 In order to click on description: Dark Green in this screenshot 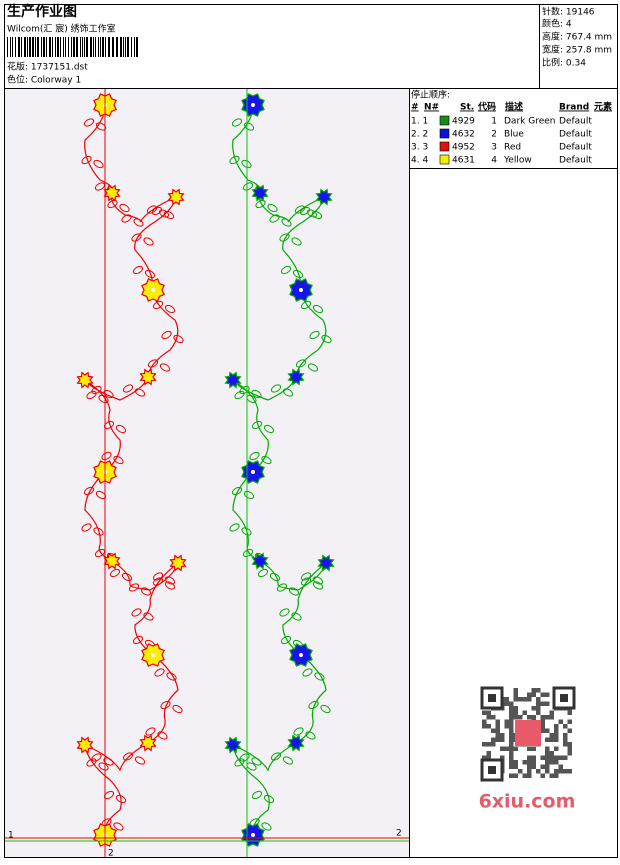, I will do `click(529, 122)`.